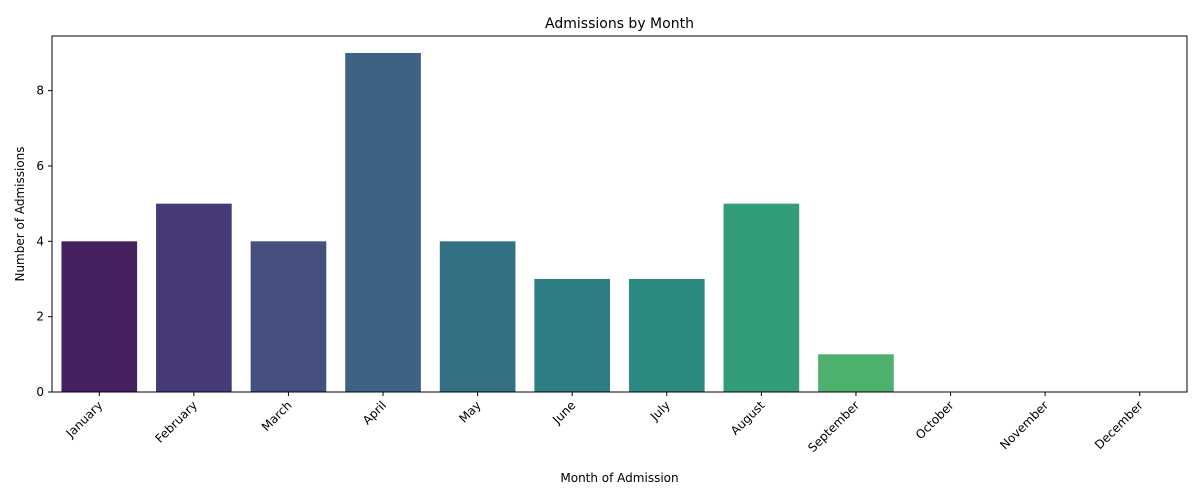  Describe the element at coordinates (477, 316) in the screenshot. I see `bar-may` at that location.